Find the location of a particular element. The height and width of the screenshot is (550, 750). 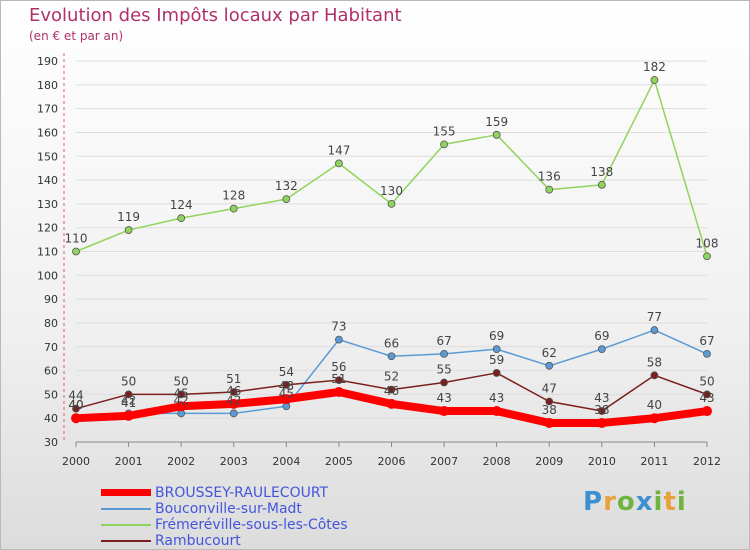

data-label-fr-mer-ville-sous-les-c-tes: 124 is located at coordinates (181, 205).